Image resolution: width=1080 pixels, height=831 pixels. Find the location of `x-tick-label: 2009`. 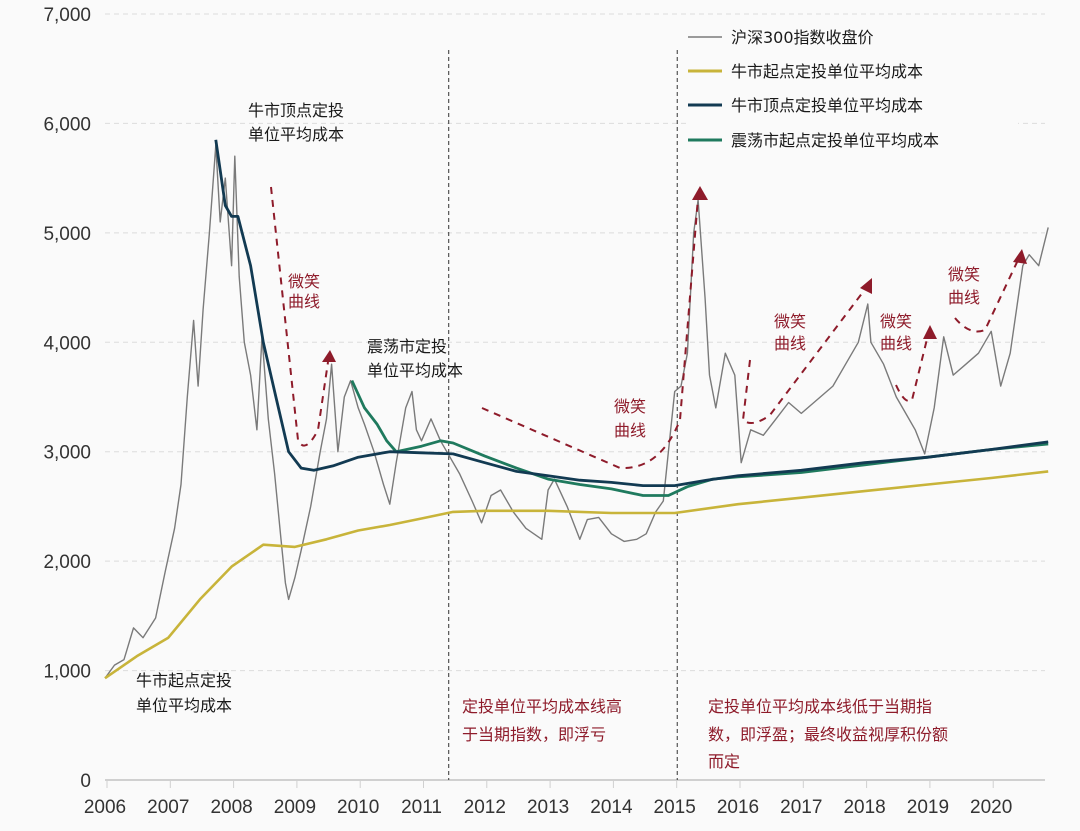

x-tick-label: 2009 is located at coordinates (295, 807).